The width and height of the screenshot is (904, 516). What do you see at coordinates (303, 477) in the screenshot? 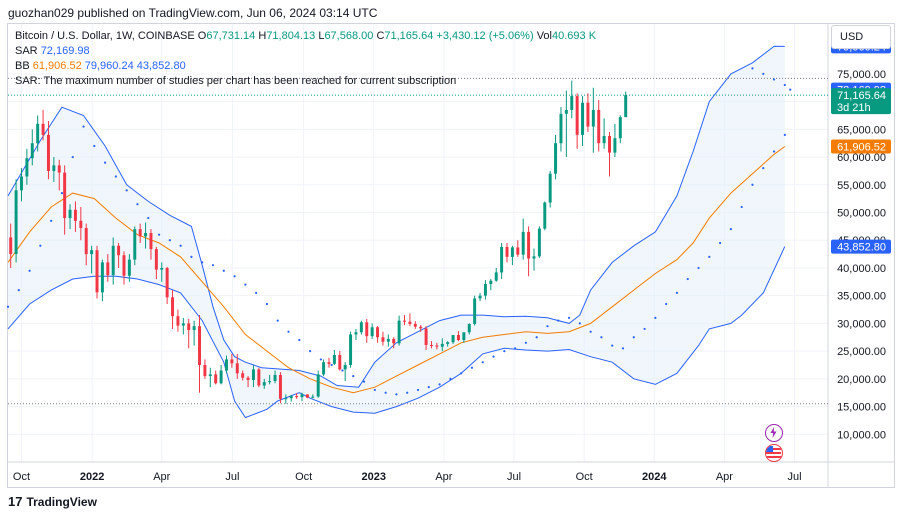
I see `x-tick-label: Oct` at bounding box center [303, 477].